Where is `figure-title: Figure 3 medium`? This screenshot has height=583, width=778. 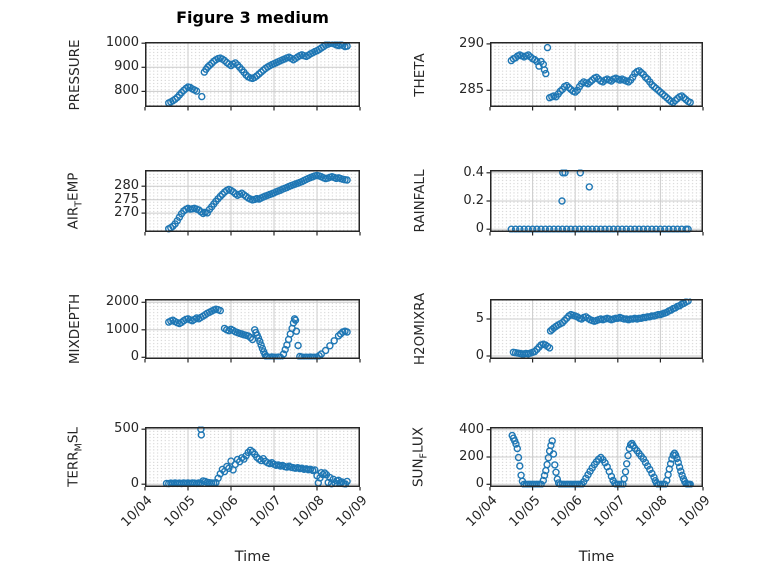
figure-title: Figure 3 medium is located at coordinates (252, 17).